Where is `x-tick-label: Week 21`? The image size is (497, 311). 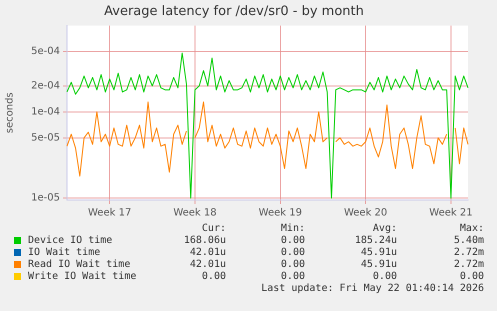
x-tick-label: Week 21 is located at coordinates (451, 213).